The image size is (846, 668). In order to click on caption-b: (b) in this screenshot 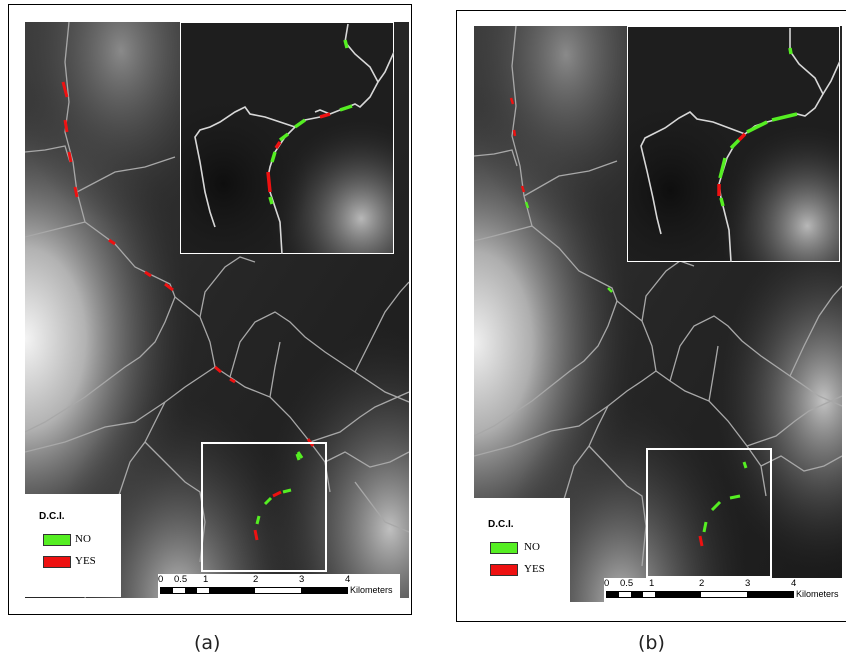, I will do `click(651, 643)`.